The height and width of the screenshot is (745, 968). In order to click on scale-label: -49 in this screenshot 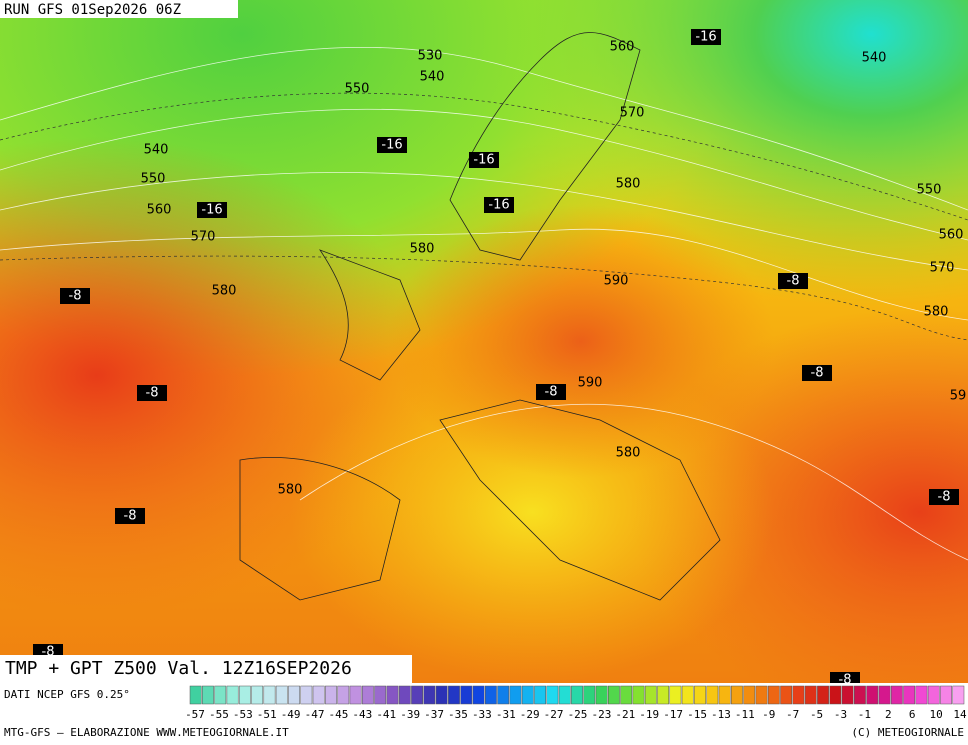, I will do `click(291, 714)`.